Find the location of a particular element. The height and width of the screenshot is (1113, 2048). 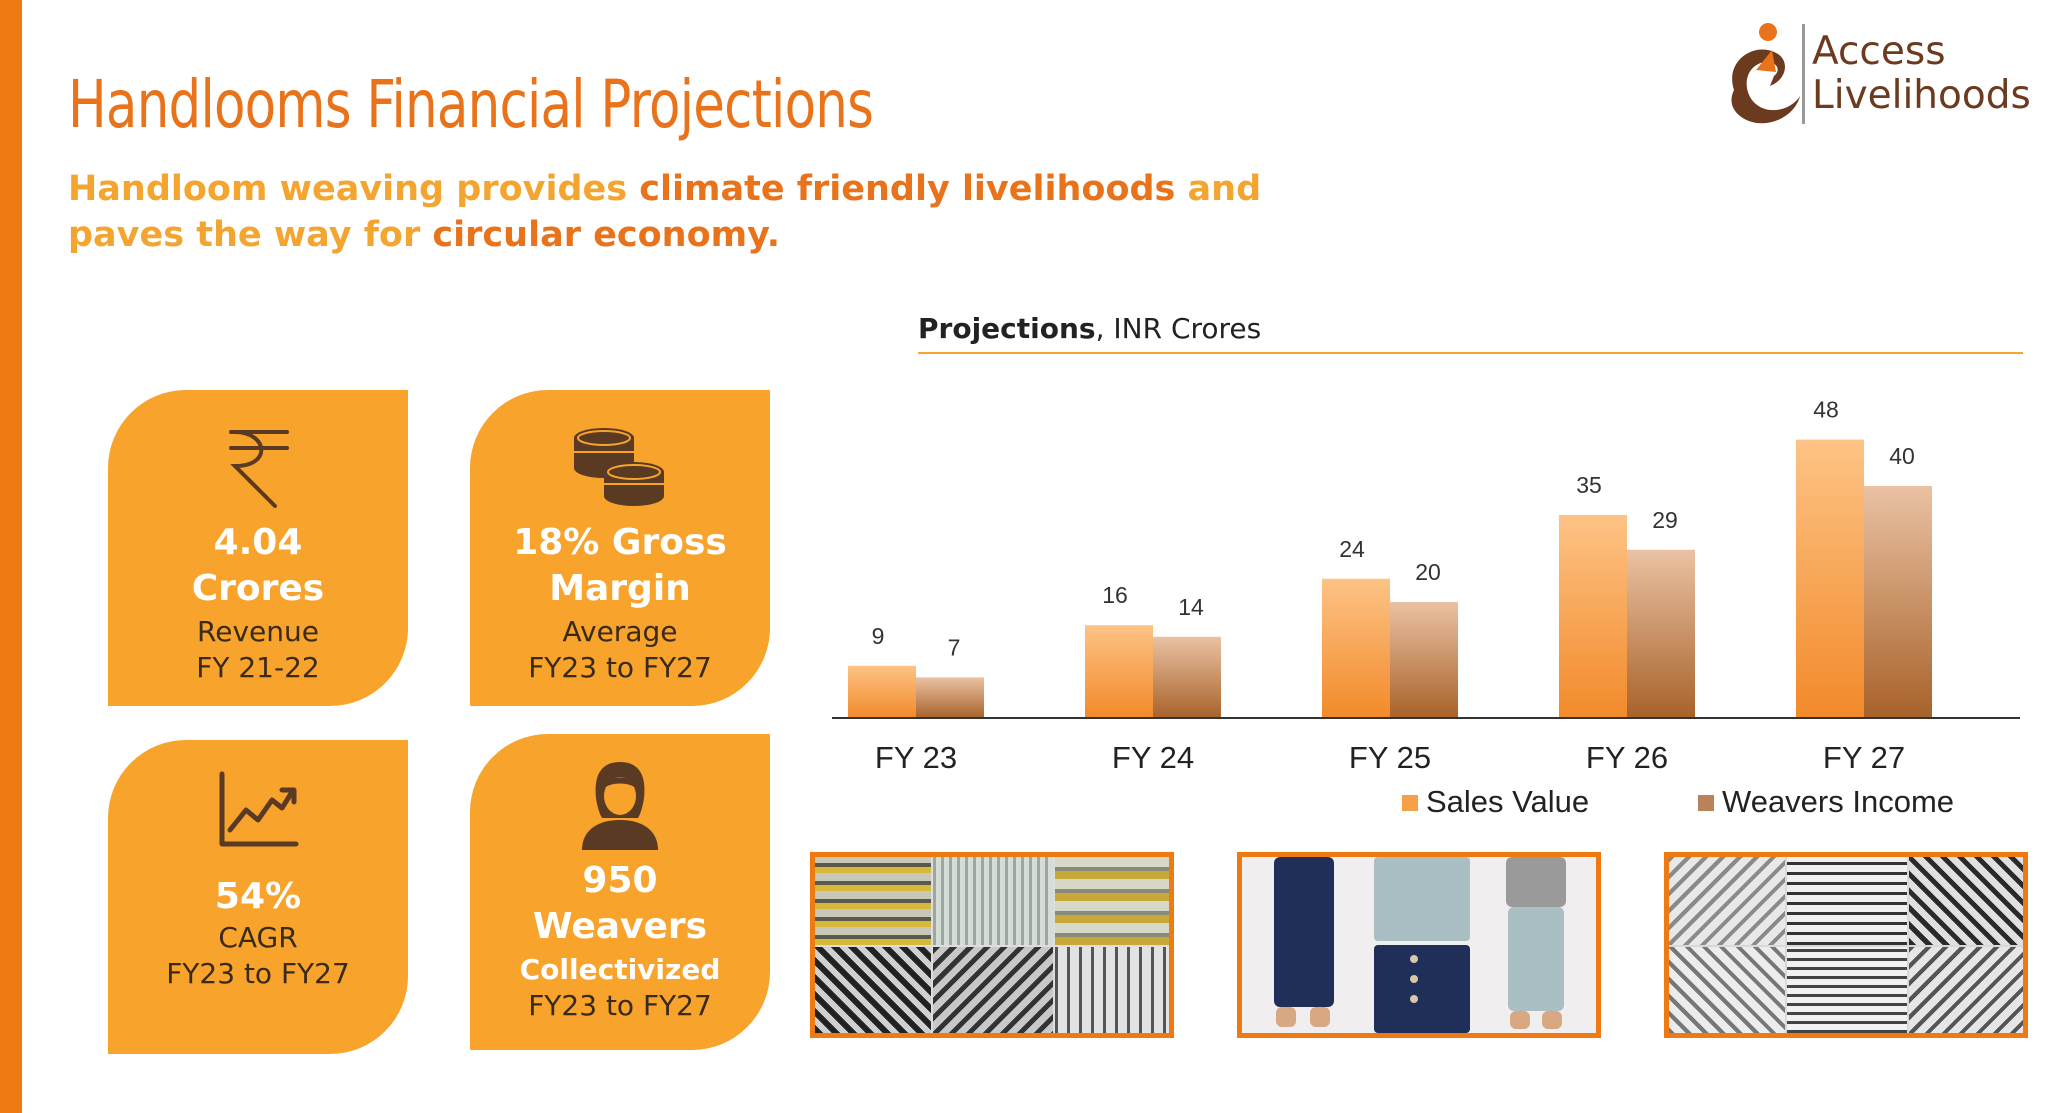

chart-title-bold: Projections is located at coordinates (1007, 328).